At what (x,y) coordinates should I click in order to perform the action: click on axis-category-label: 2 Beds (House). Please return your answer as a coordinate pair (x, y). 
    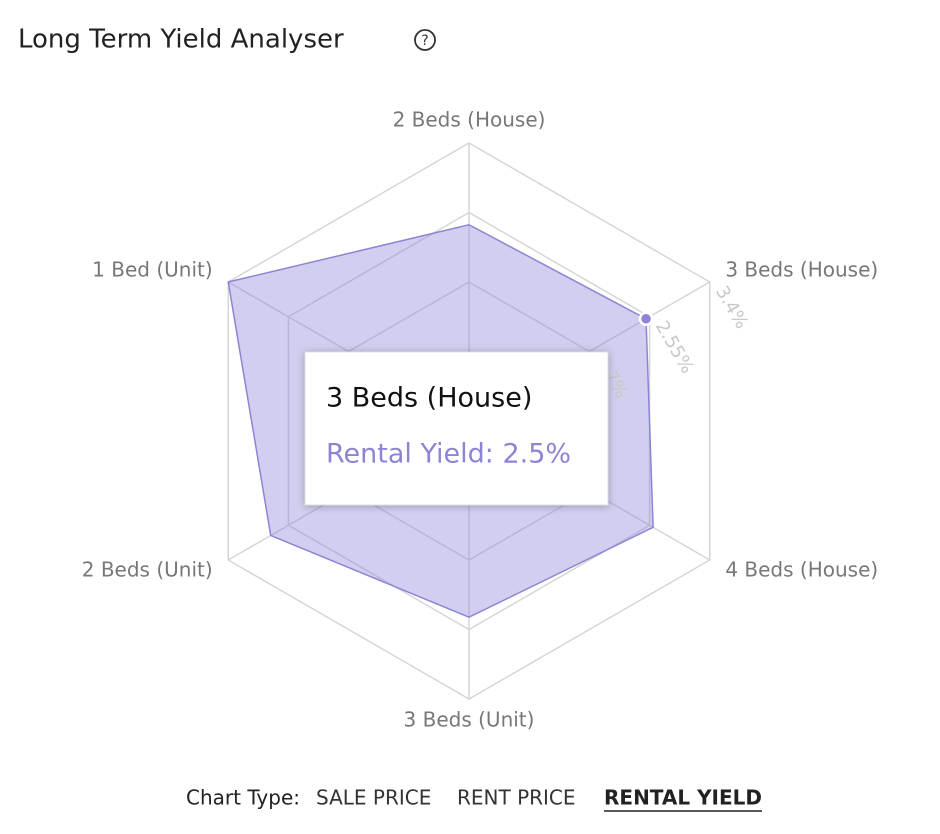
    Looking at the image, I should click on (469, 120).